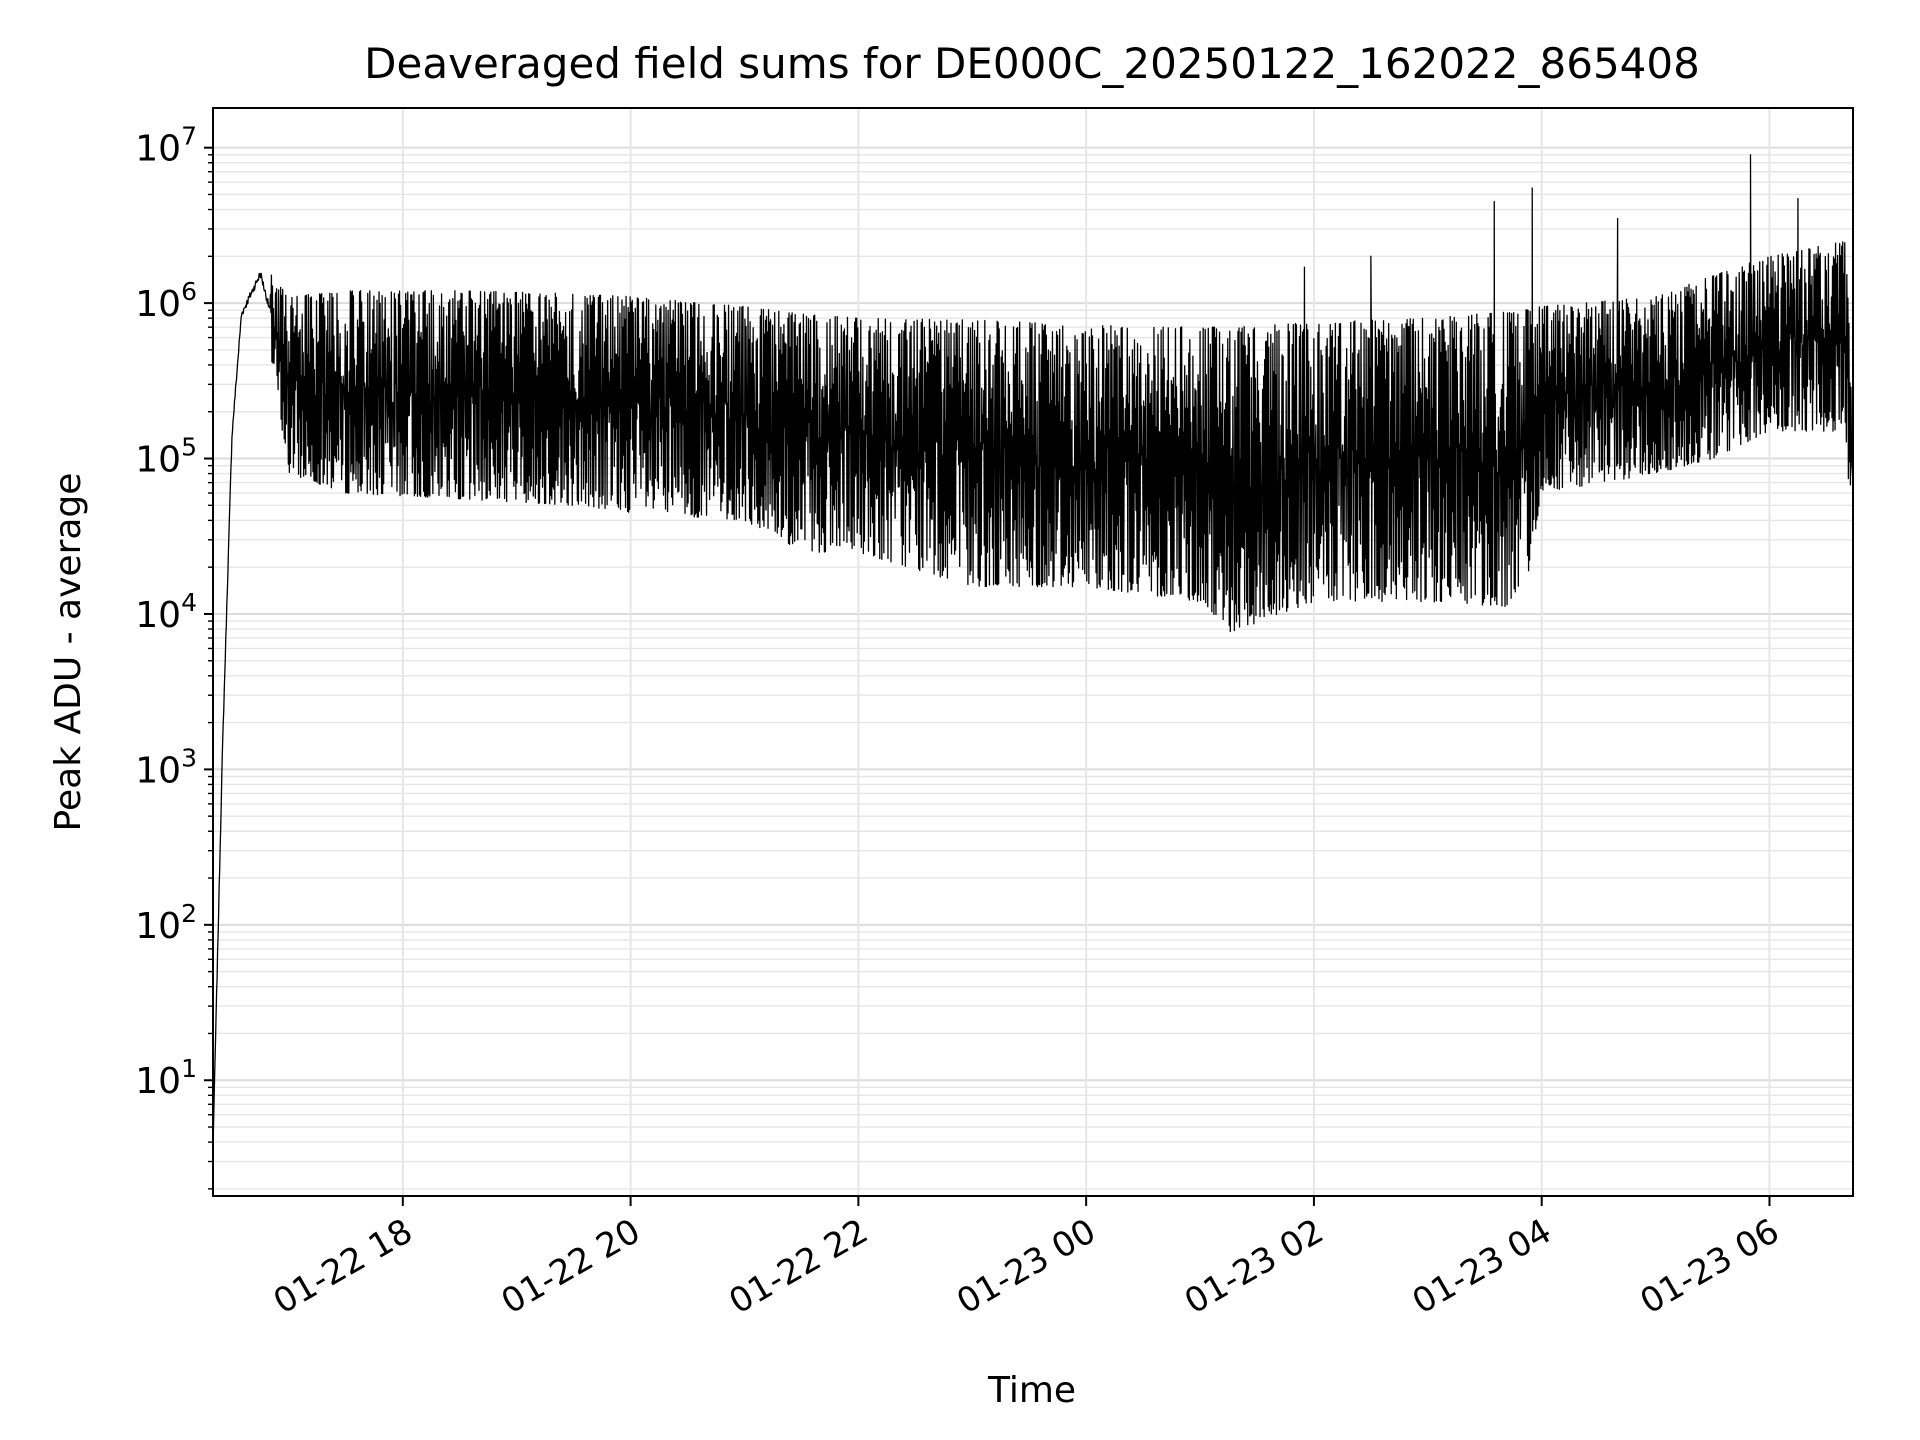  What do you see at coordinates (68, 652) in the screenshot?
I see `y-axis-label: Peak ADU - average` at bounding box center [68, 652].